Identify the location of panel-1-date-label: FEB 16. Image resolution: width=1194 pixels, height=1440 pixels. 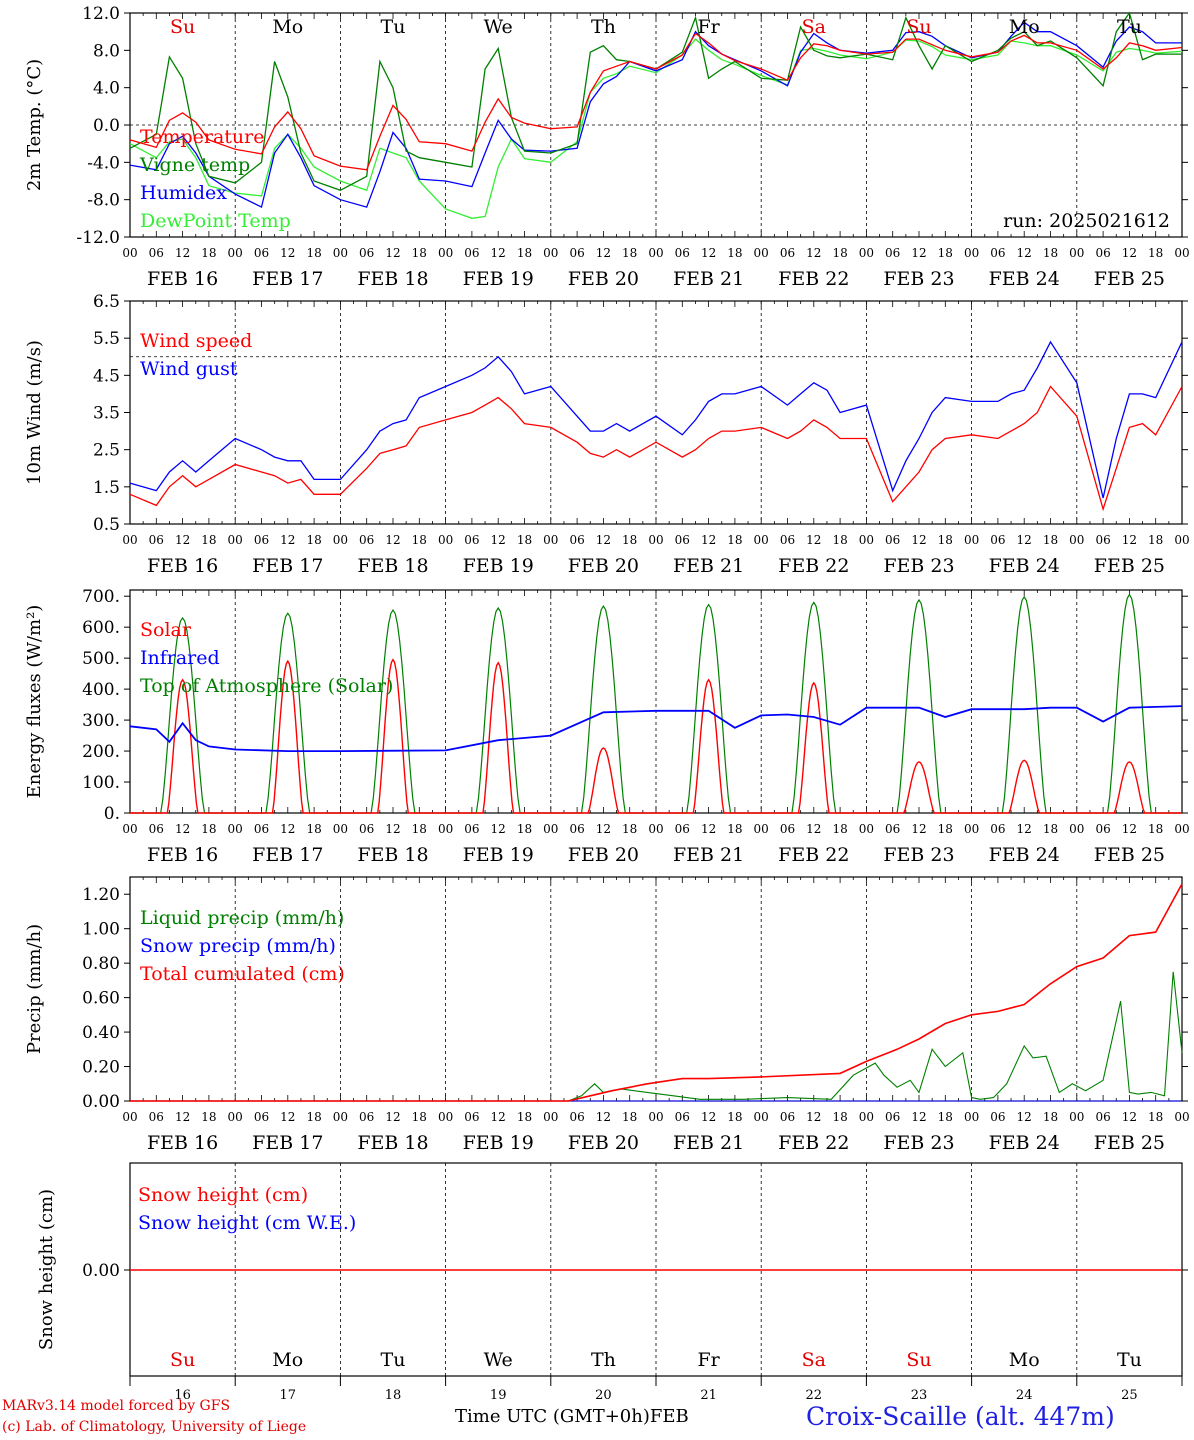
(182, 566).